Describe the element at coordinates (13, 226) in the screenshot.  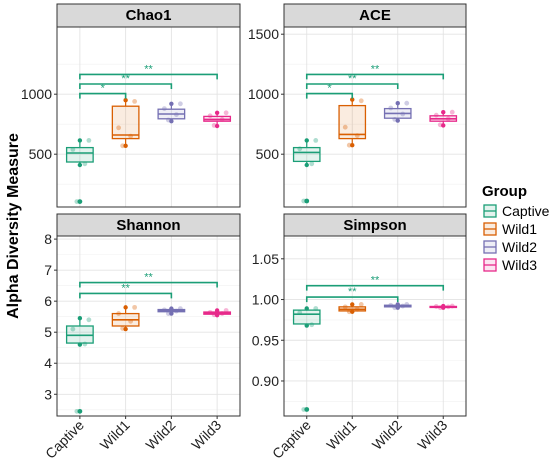
I see `y-axis-label: Alpha Diversity Measure` at that location.